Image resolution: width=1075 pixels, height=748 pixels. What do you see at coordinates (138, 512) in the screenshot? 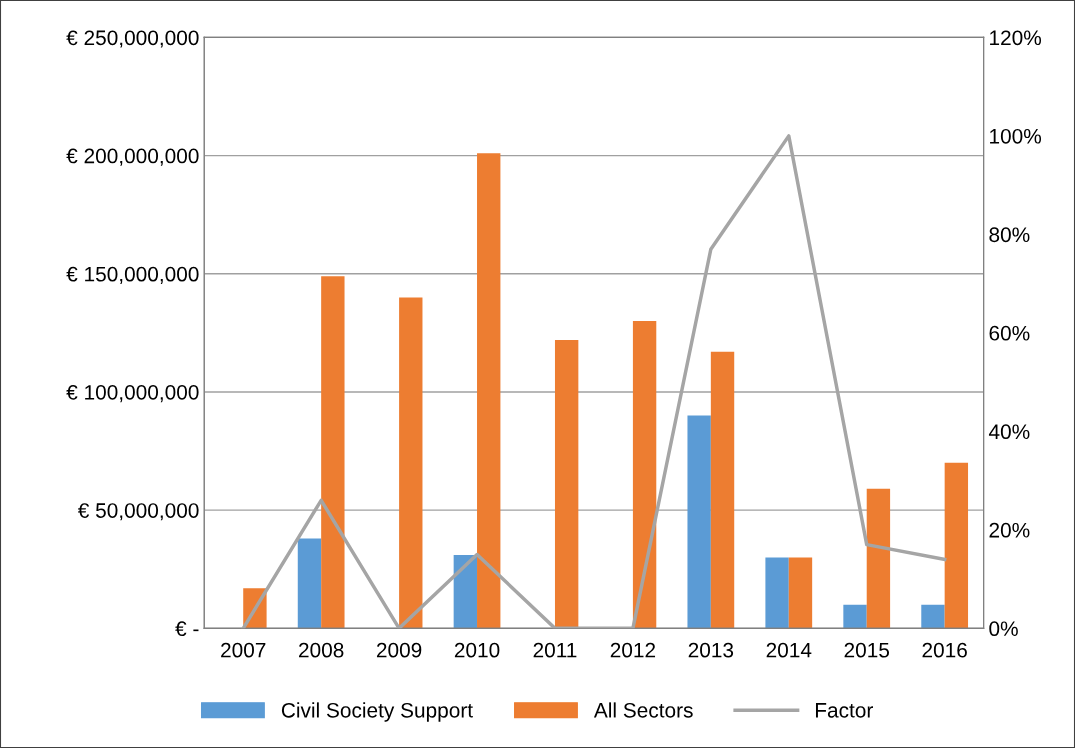
I see `y-tick-label: € 50,000,000` at bounding box center [138, 512].